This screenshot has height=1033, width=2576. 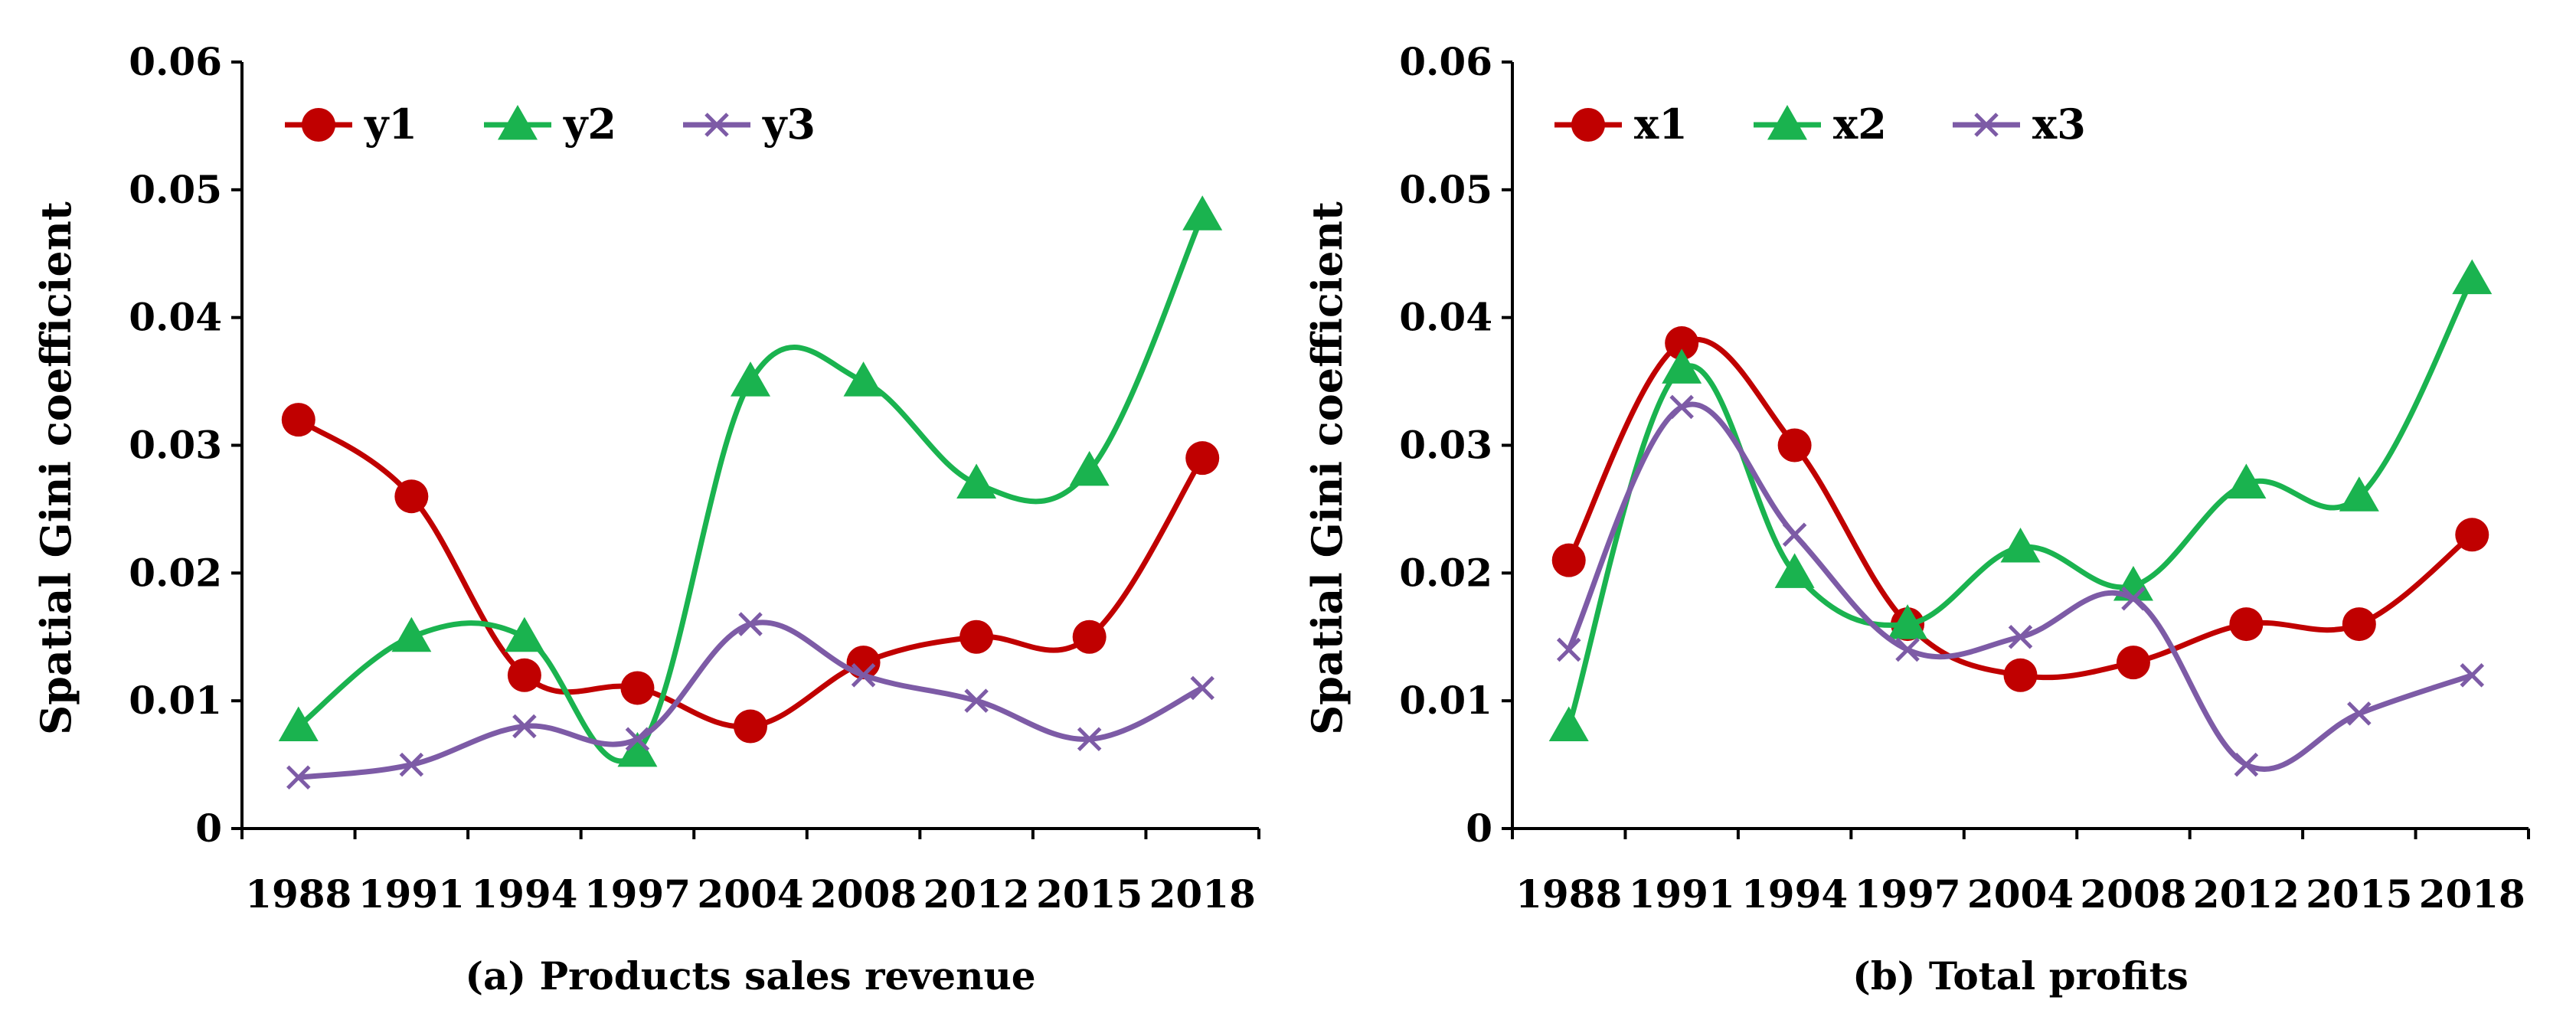 What do you see at coordinates (2133, 663) in the screenshot?
I see `data-point-x1-2008` at bounding box center [2133, 663].